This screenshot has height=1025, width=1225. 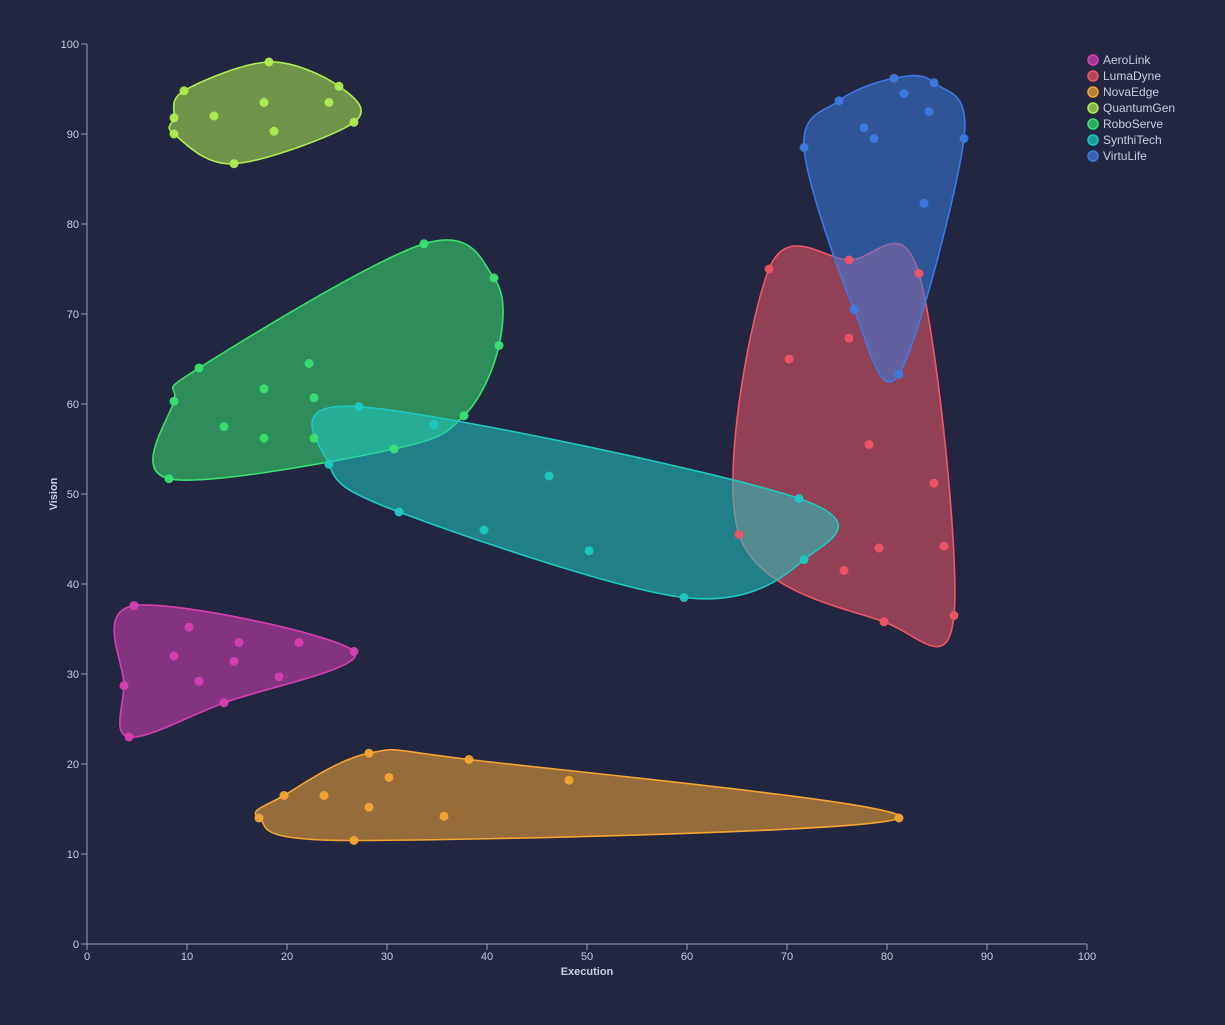 I want to click on legend-label: RoboServe, so click(x=1133, y=124).